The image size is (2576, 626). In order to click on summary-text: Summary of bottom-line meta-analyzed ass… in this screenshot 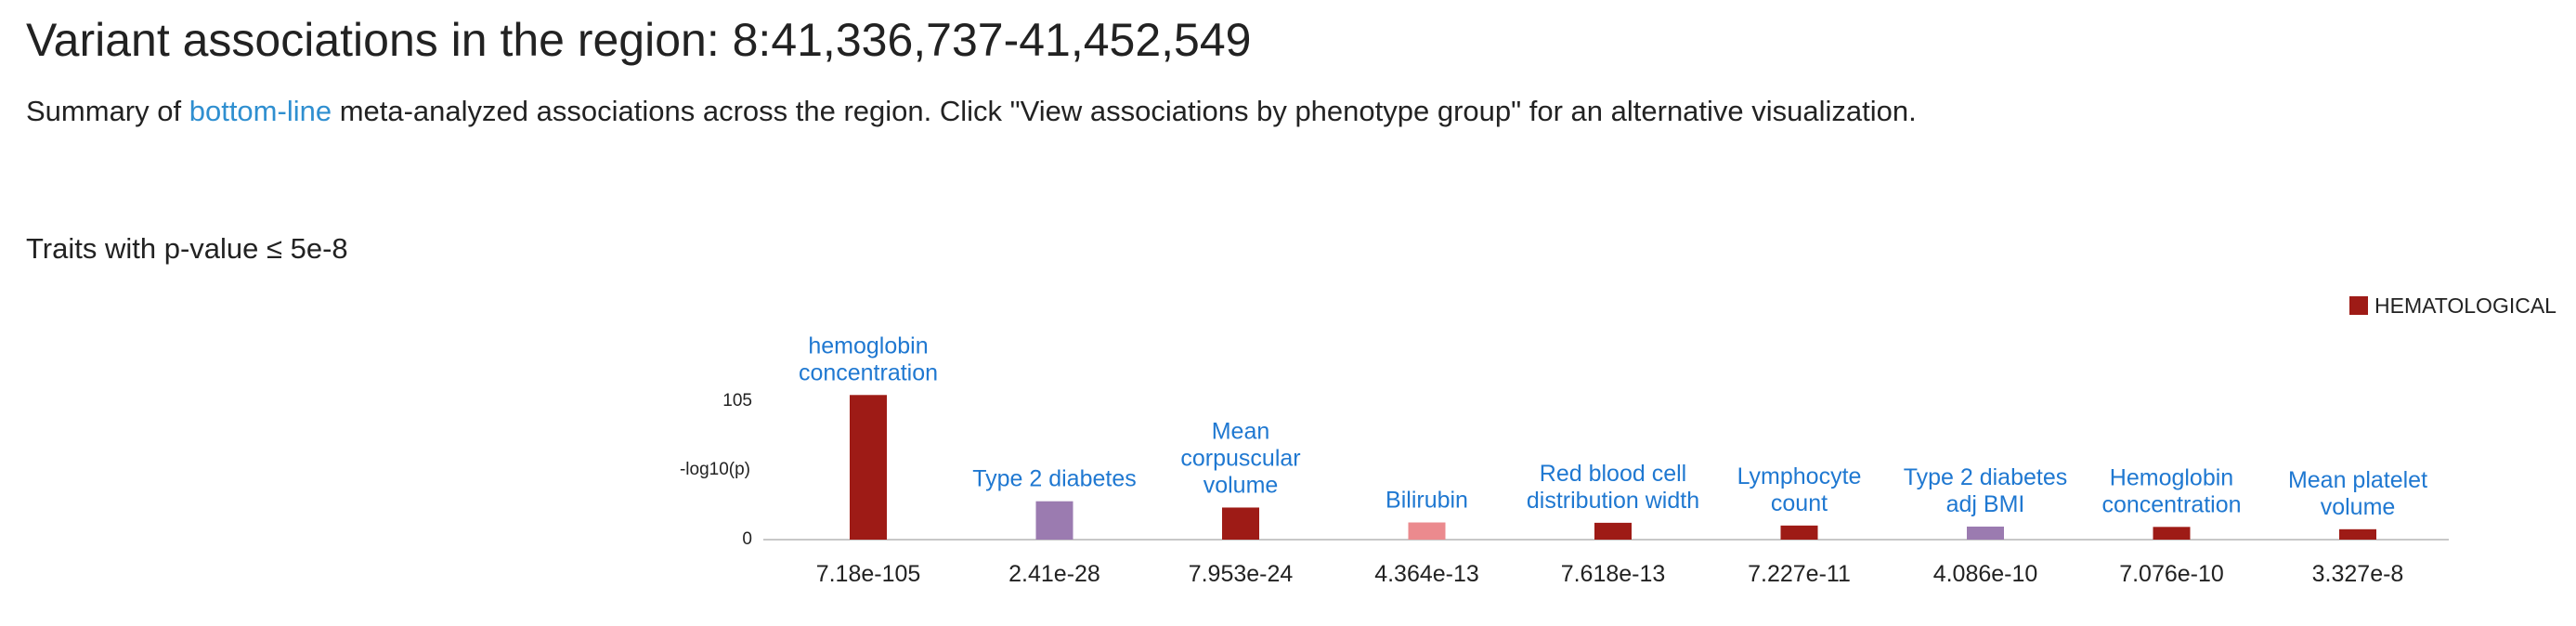, I will do `click(972, 111)`.